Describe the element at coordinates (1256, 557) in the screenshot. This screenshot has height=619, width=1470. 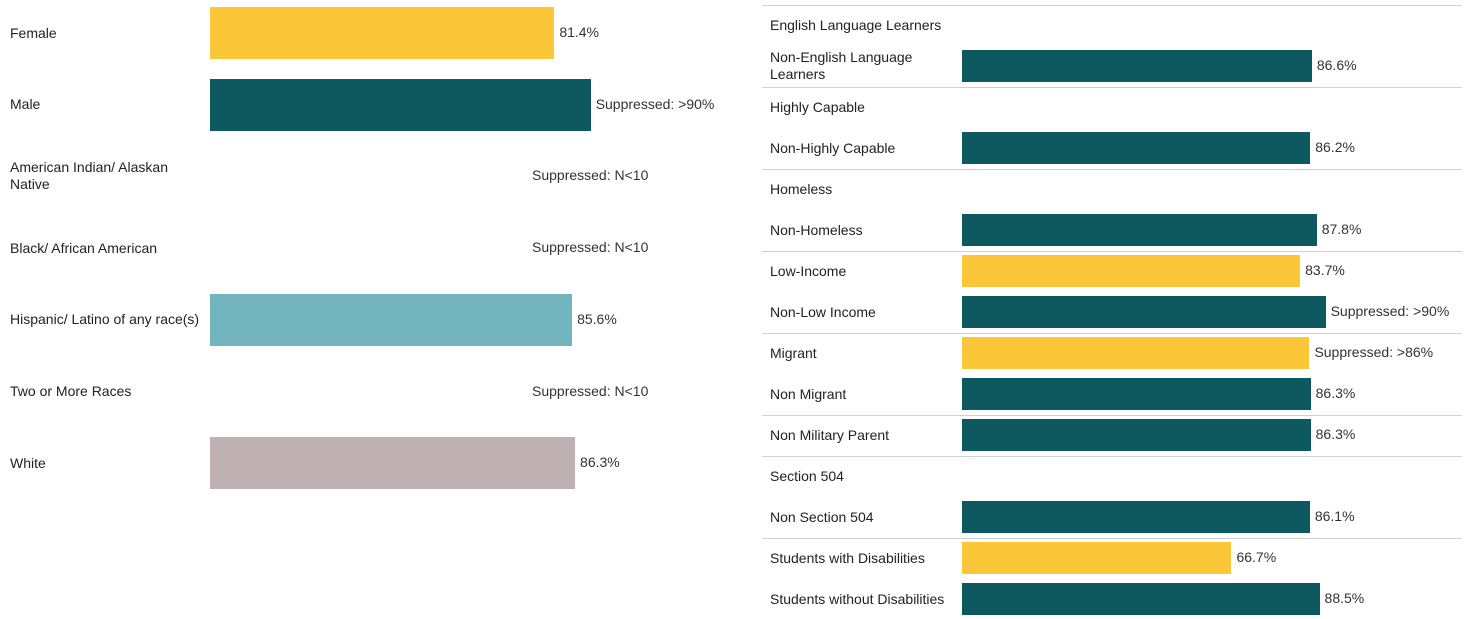
I see `value-label: 66.7%` at that location.